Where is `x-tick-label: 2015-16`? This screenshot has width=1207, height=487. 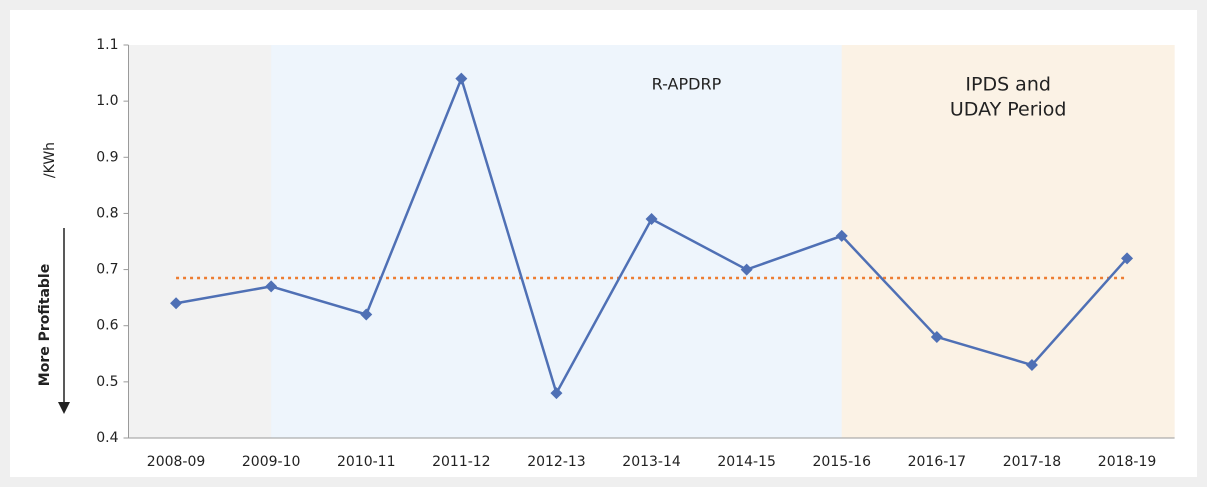
x-tick-label: 2015-16 is located at coordinates (842, 462).